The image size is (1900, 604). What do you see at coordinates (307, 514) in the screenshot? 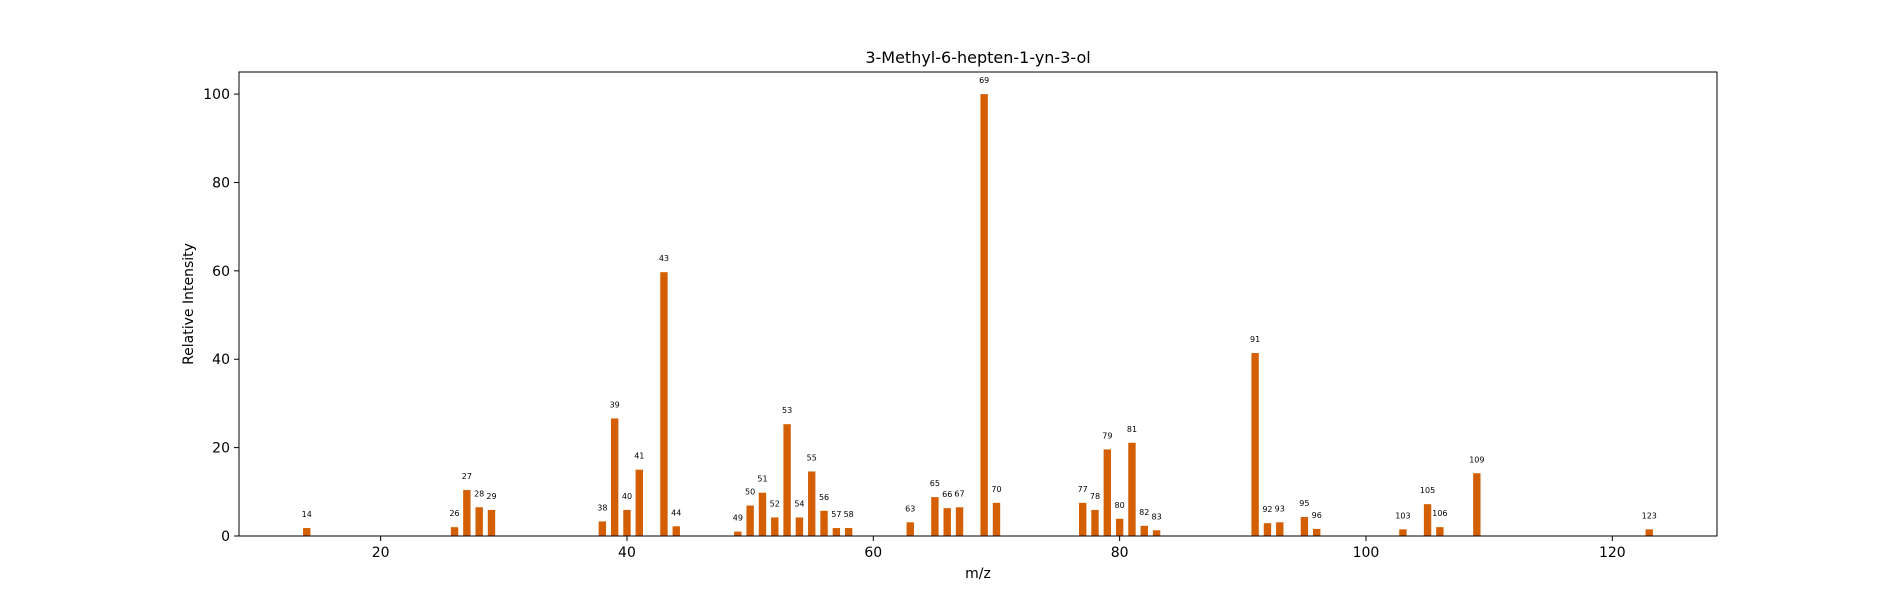
I see `bar-label: 14` at bounding box center [307, 514].